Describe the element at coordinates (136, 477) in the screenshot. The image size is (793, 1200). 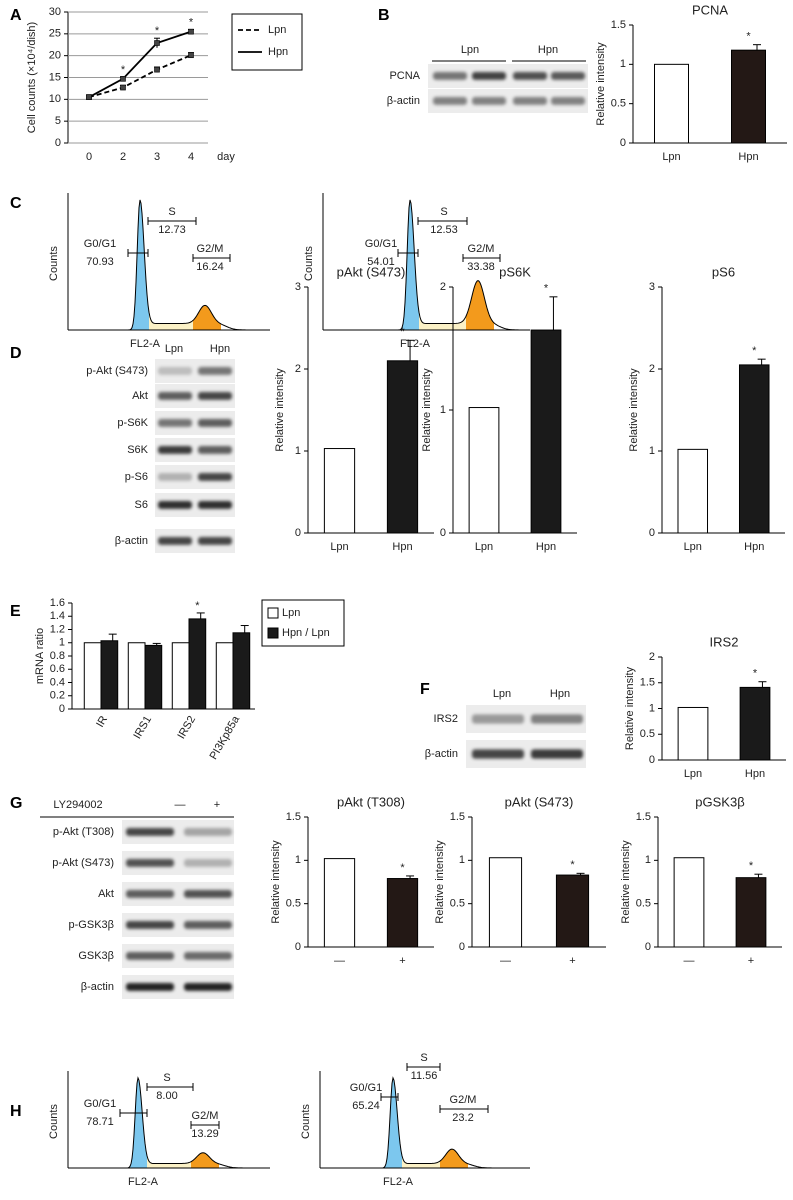
I see `blot-row-label: p-S6` at that location.